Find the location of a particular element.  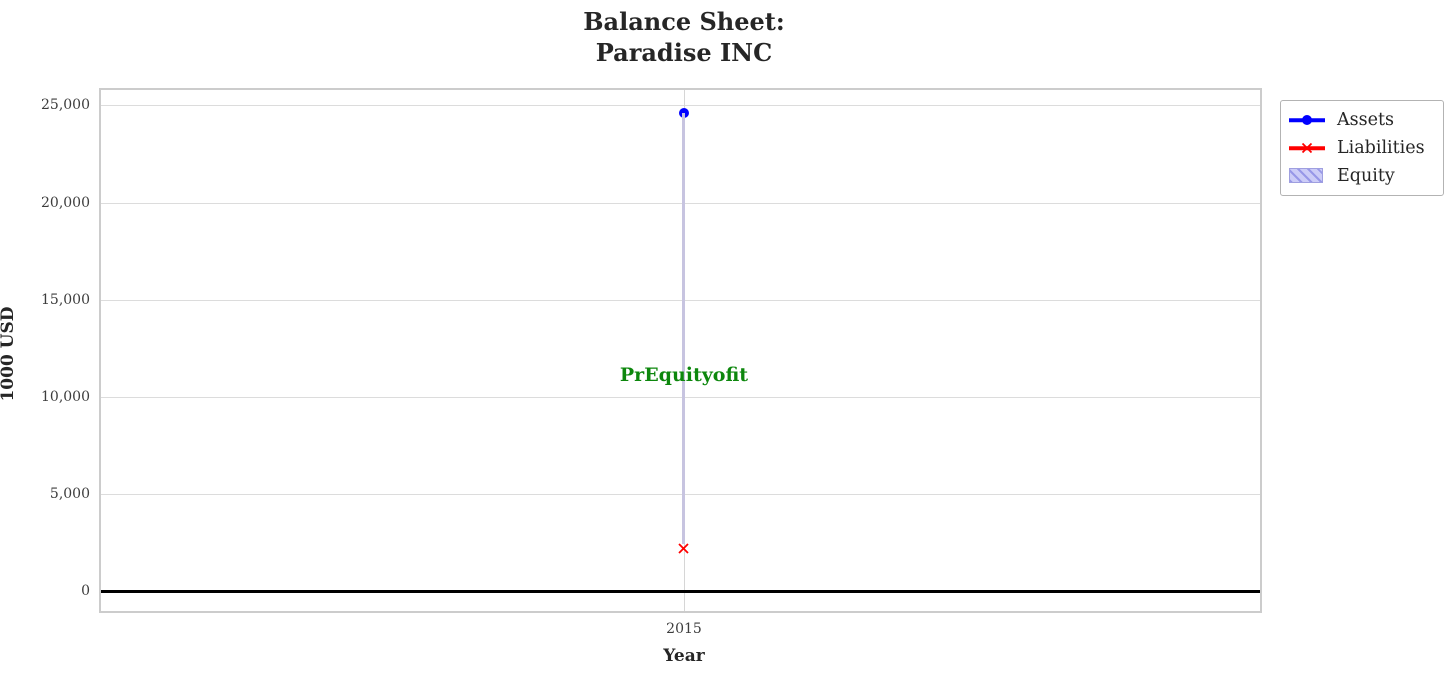

legend-glyph-circle-icon is located at coordinates (1307, 120).